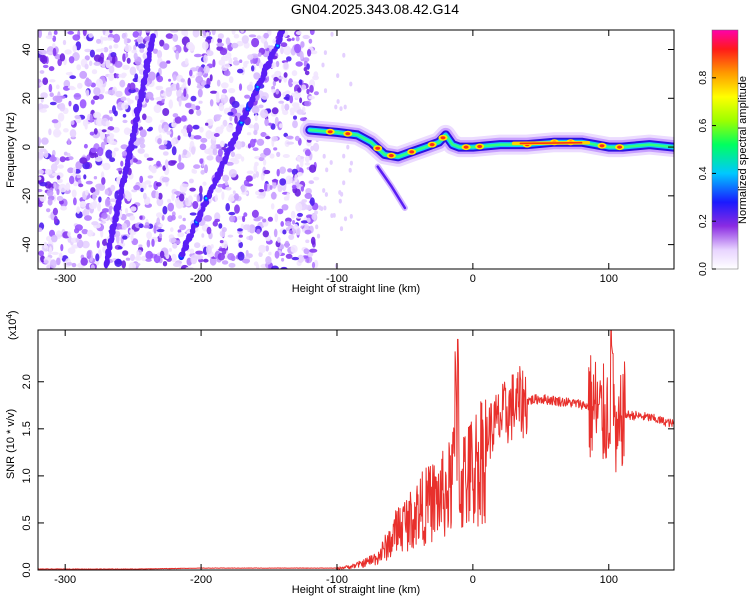 The width and height of the screenshot is (750, 600). Describe the element at coordinates (65, 279) in the screenshot. I see `spectrogram-x-tick-label: -300` at that location.